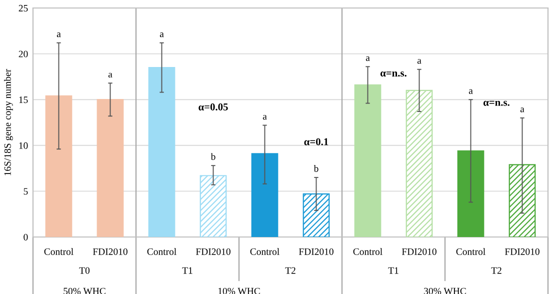 This screenshot has width=550, height=294. What do you see at coordinates (445, 291) in the screenshot?
I see `text: 30% WHC` at bounding box center [445, 291].